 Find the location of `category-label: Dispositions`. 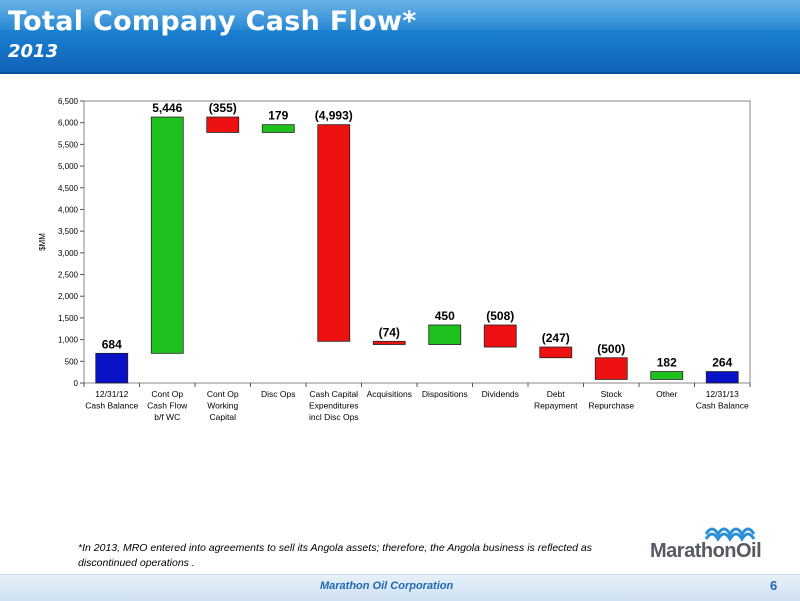

category-label: Dispositions is located at coordinates (445, 394).